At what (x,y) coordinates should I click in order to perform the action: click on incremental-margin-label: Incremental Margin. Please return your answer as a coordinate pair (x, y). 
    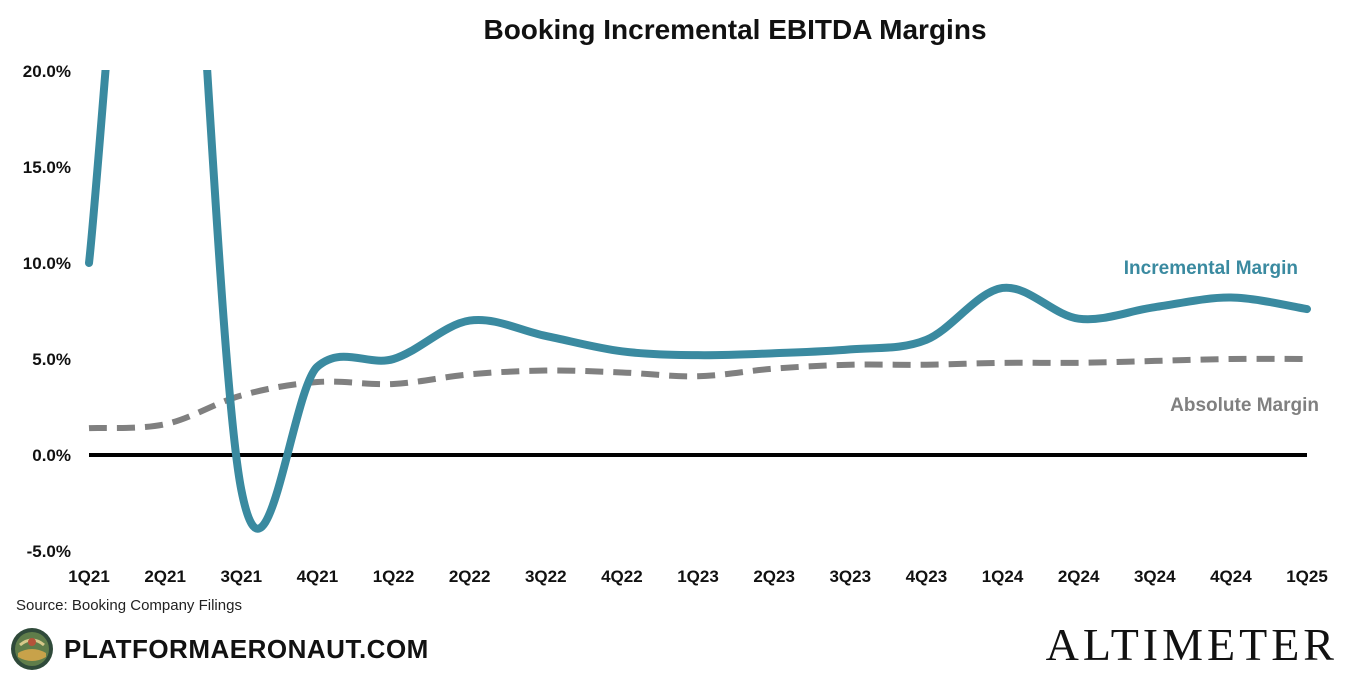
    Looking at the image, I should click on (1211, 268).